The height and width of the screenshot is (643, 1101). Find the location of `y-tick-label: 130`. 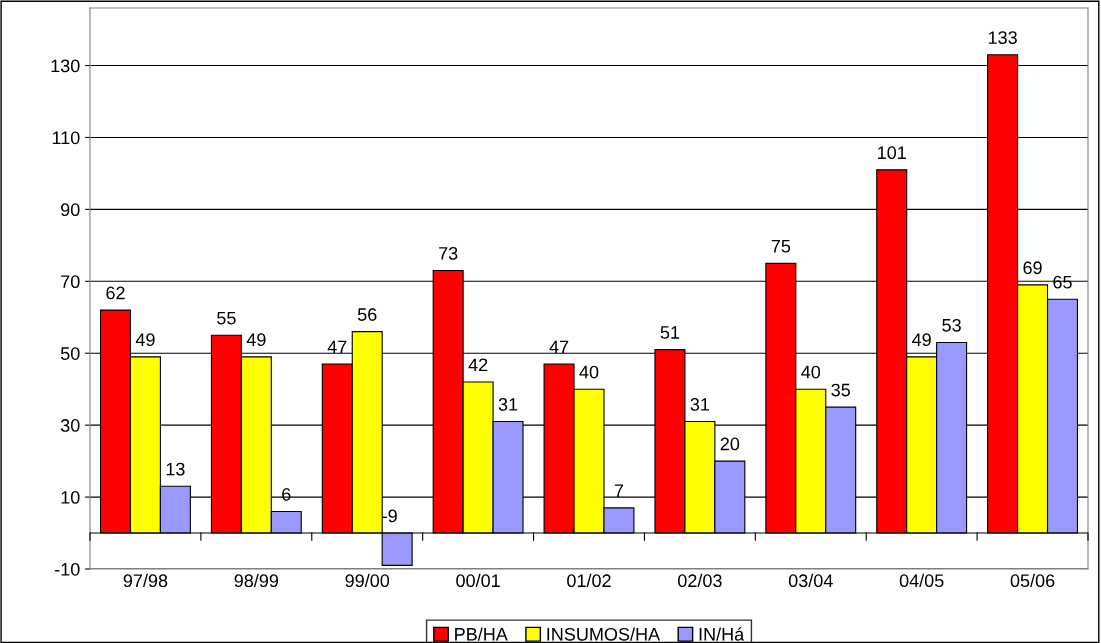

y-tick-label: 130 is located at coordinates (65, 66).